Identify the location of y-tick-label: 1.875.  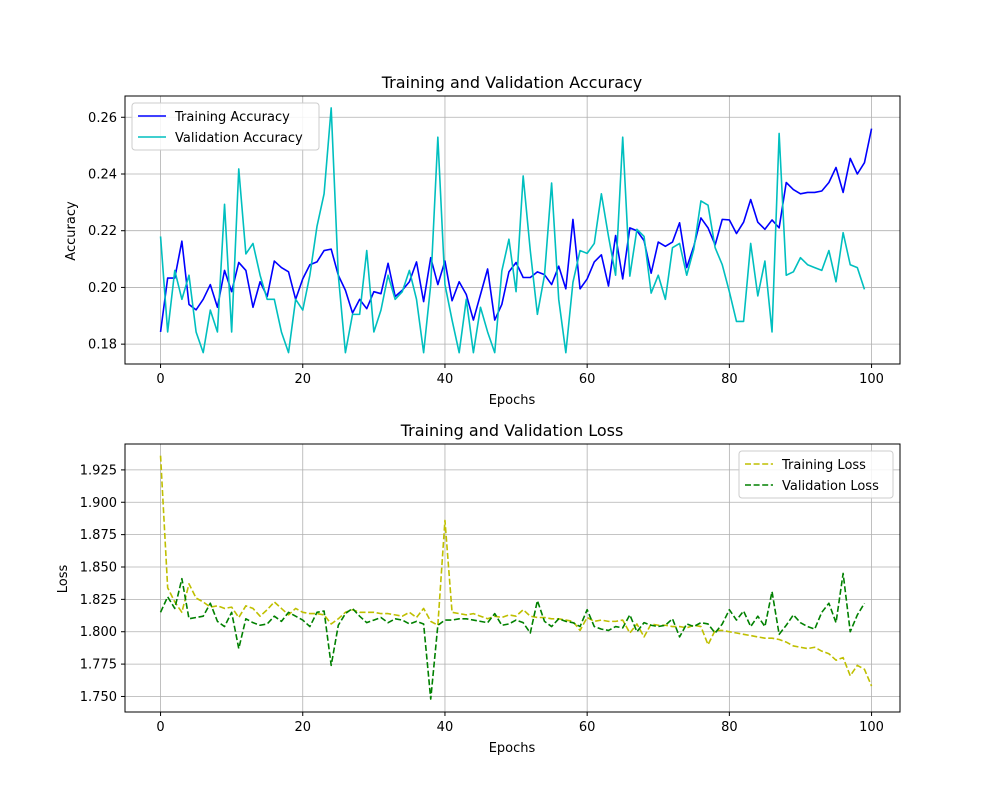
(98, 535).